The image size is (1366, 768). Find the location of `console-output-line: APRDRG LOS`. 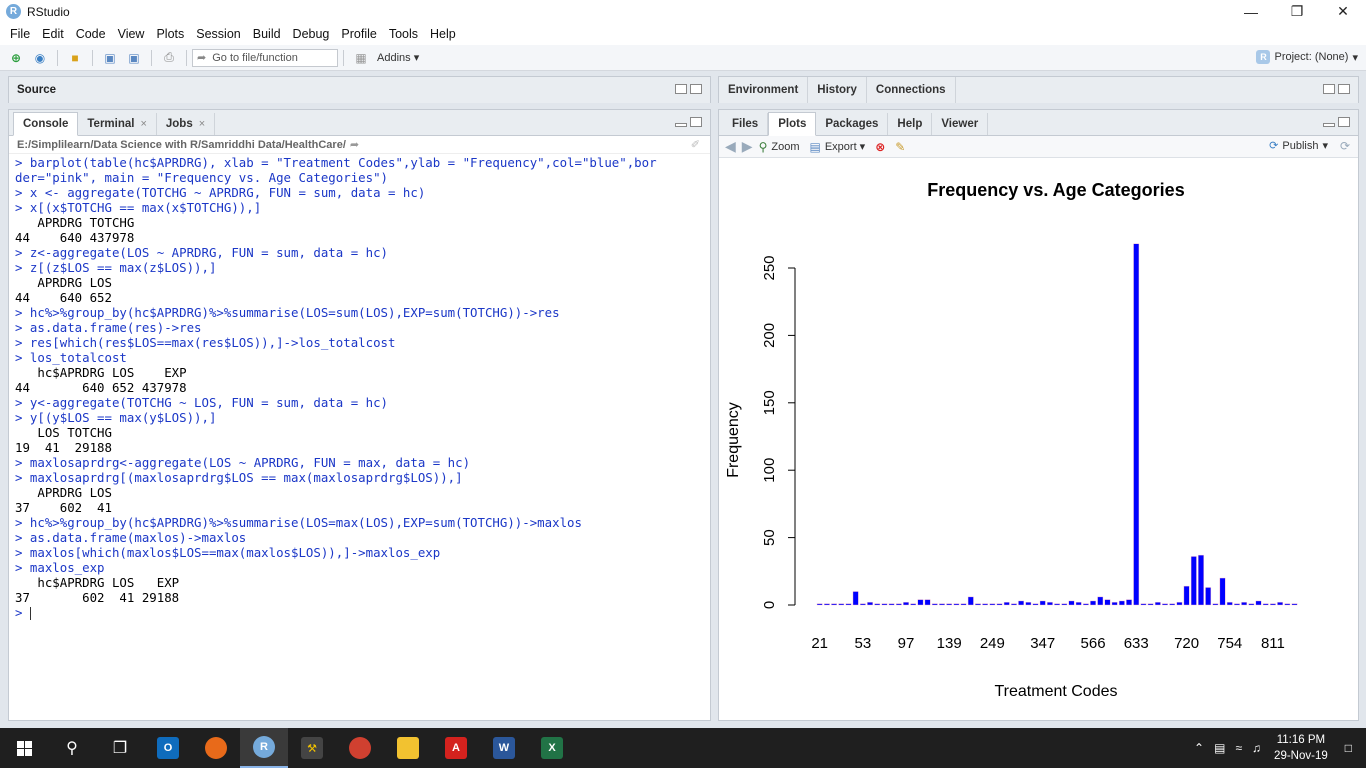

console-output-line: APRDRG LOS is located at coordinates (63, 282).